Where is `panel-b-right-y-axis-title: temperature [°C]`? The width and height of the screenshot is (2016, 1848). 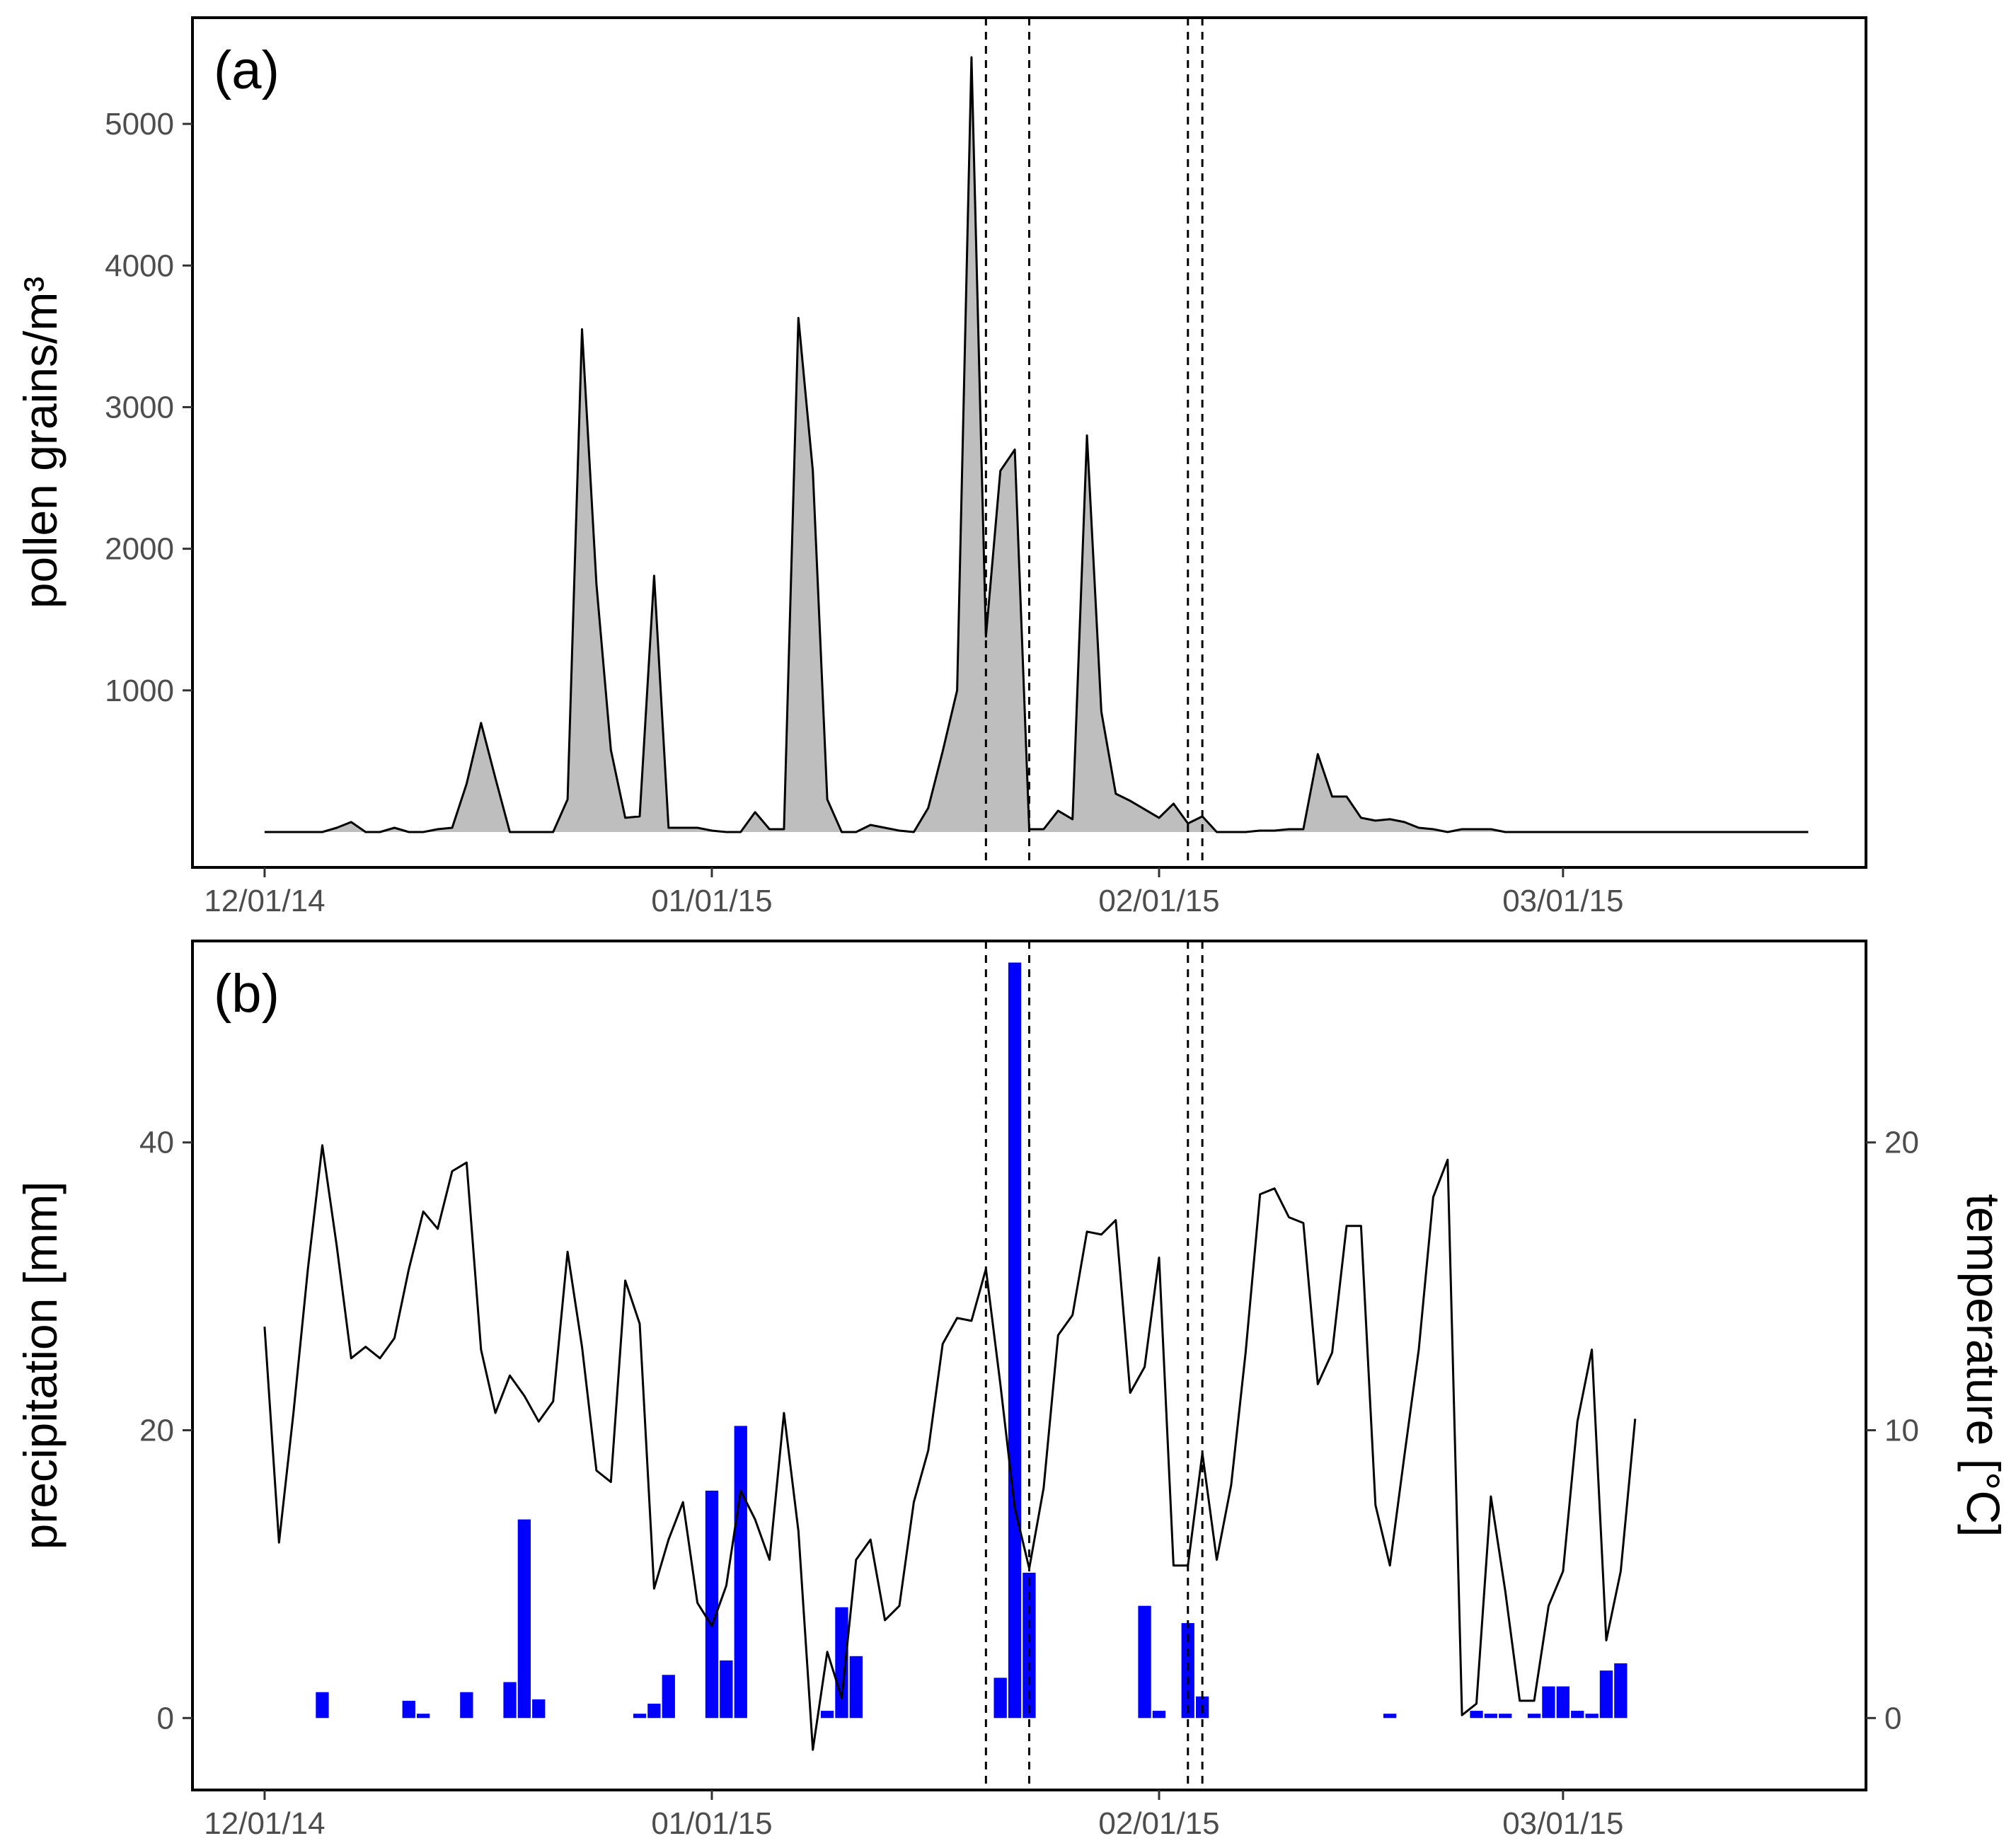 panel-b-right-y-axis-title: temperature [°C] is located at coordinates (1983, 1365).